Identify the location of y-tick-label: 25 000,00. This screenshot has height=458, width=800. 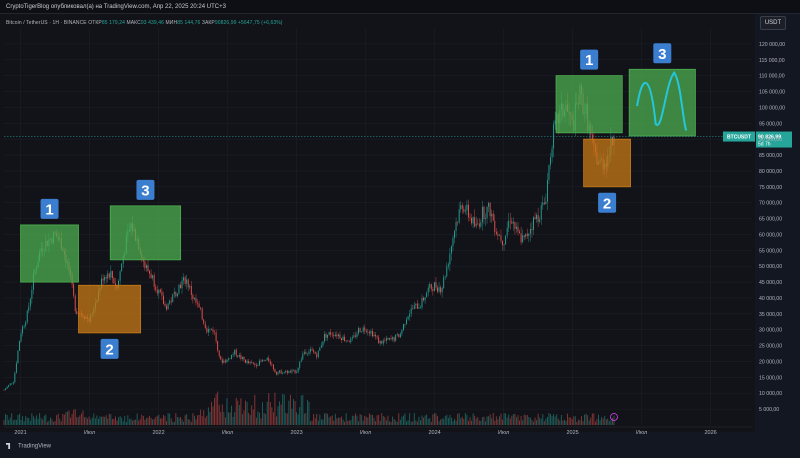
(770, 347).